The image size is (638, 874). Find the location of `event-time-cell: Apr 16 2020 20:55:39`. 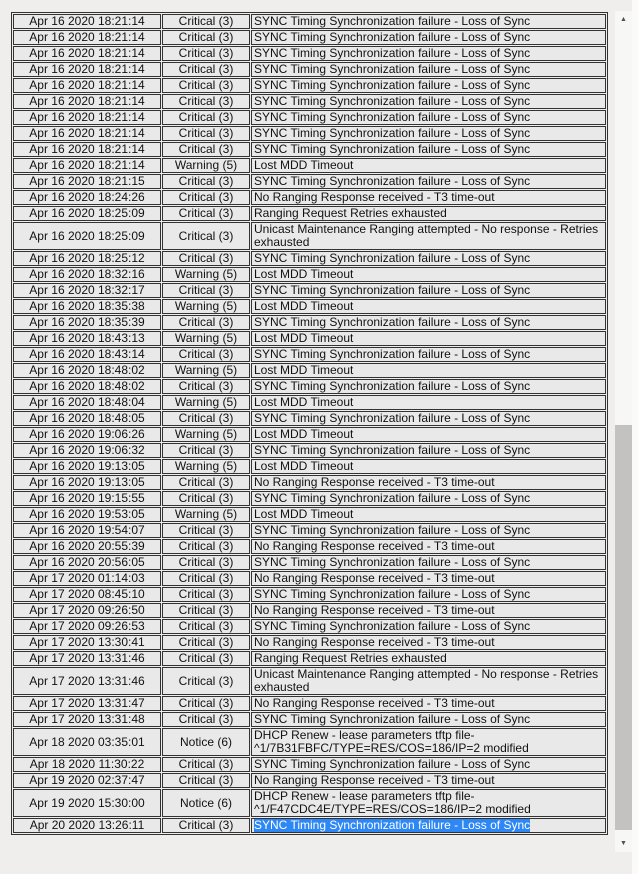

event-time-cell: Apr 16 2020 20:55:39 is located at coordinates (87, 546).